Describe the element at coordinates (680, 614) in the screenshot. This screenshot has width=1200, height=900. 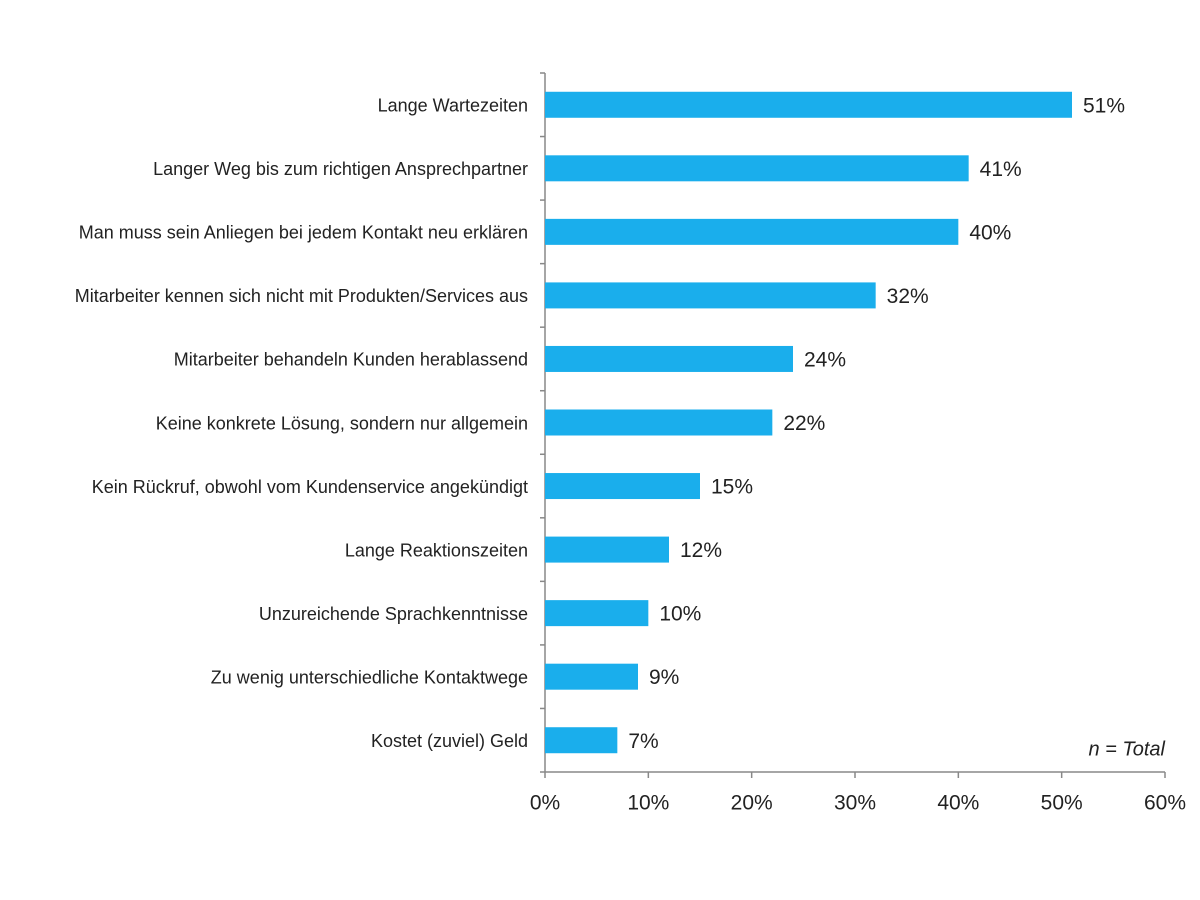
I see `value-label: 10%` at that location.